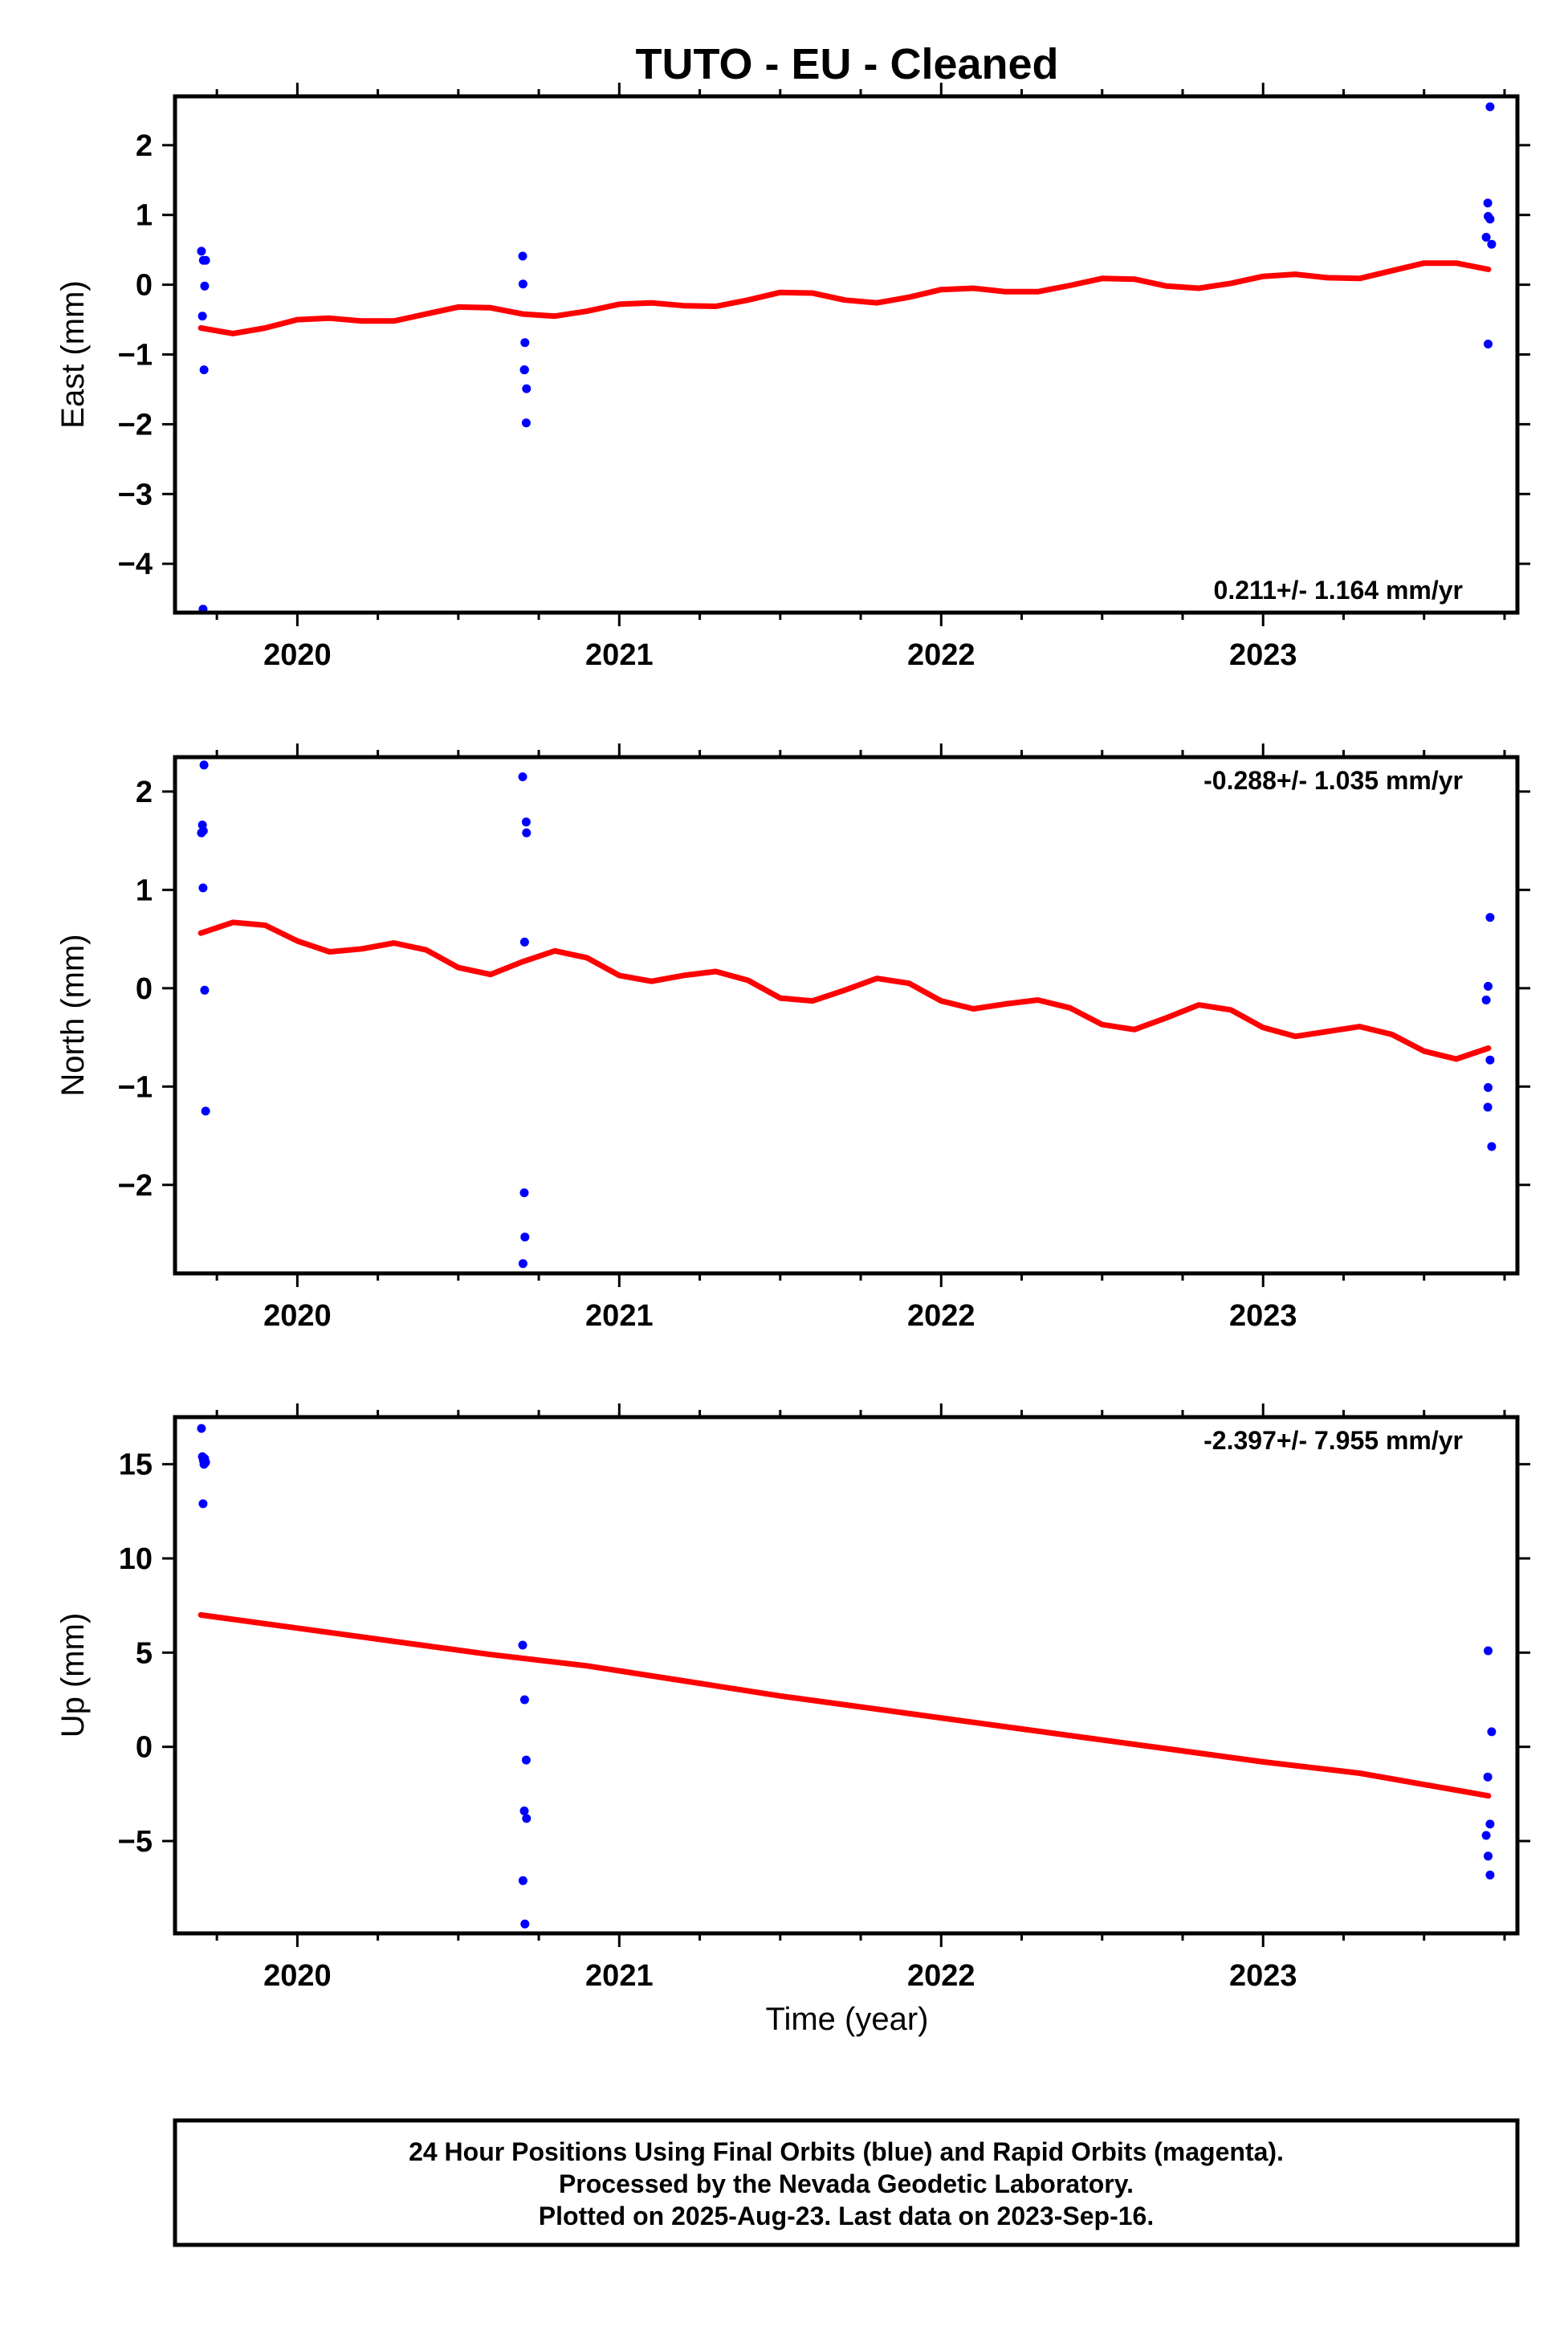 This screenshot has height=2330, width=1568. I want to click on east-rate-label: 0.211+/- 1.164 mm/yr, so click(1338, 590).